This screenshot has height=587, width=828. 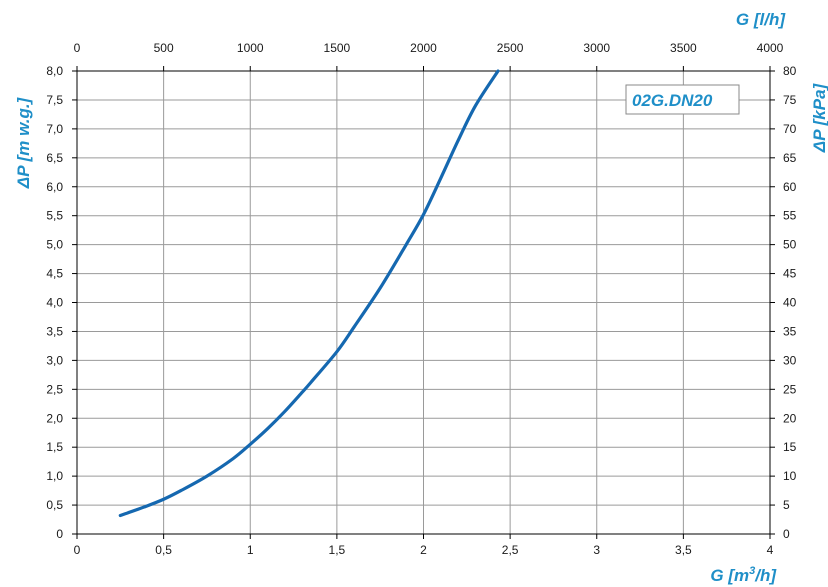 What do you see at coordinates (790, 100) in the screenshot?
I see `right-tick-label: 75` at bounding box center [790, 100].